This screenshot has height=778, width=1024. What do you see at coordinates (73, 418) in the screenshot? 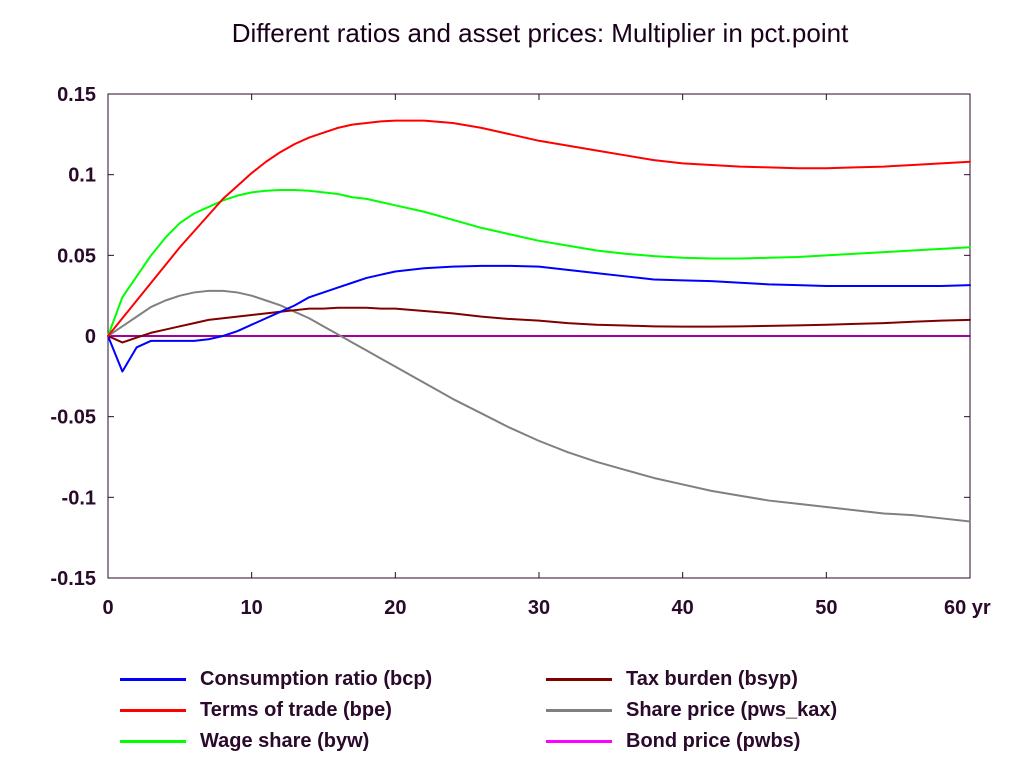
I see `y-tick-label: -0.05` at bounding box center [73, 418].